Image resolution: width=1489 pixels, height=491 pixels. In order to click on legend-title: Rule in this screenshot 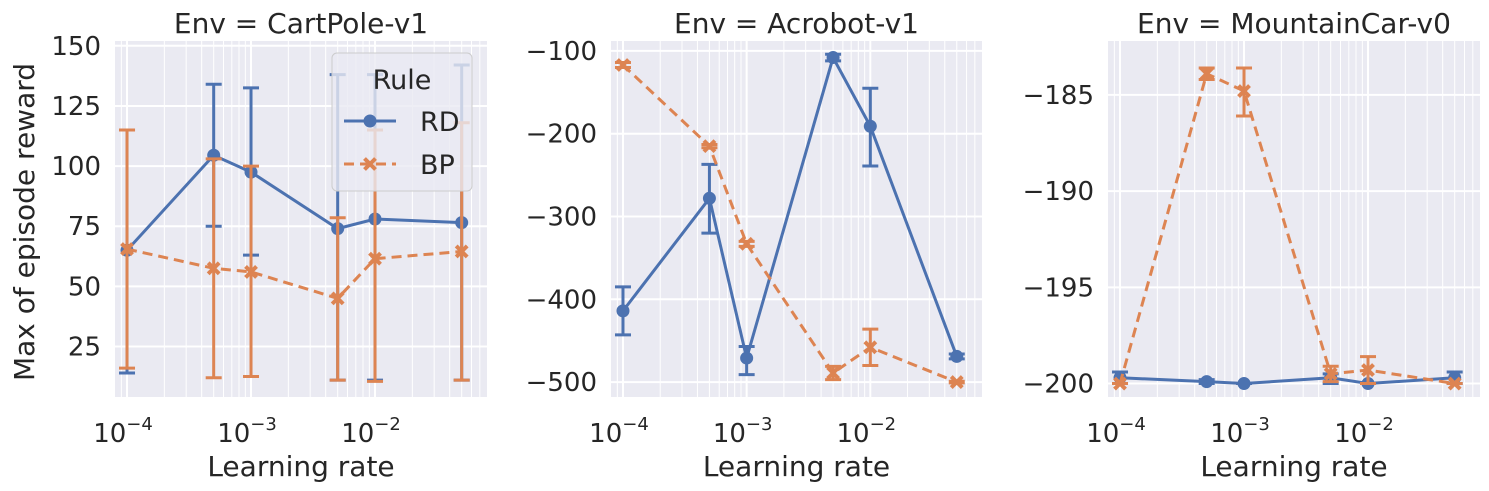, I will do `click(402, 80)`.